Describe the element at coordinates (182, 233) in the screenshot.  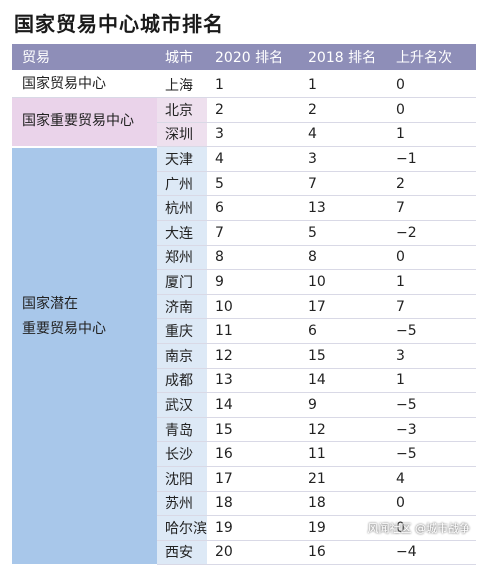
I see `city-cell: 大连` at that location.